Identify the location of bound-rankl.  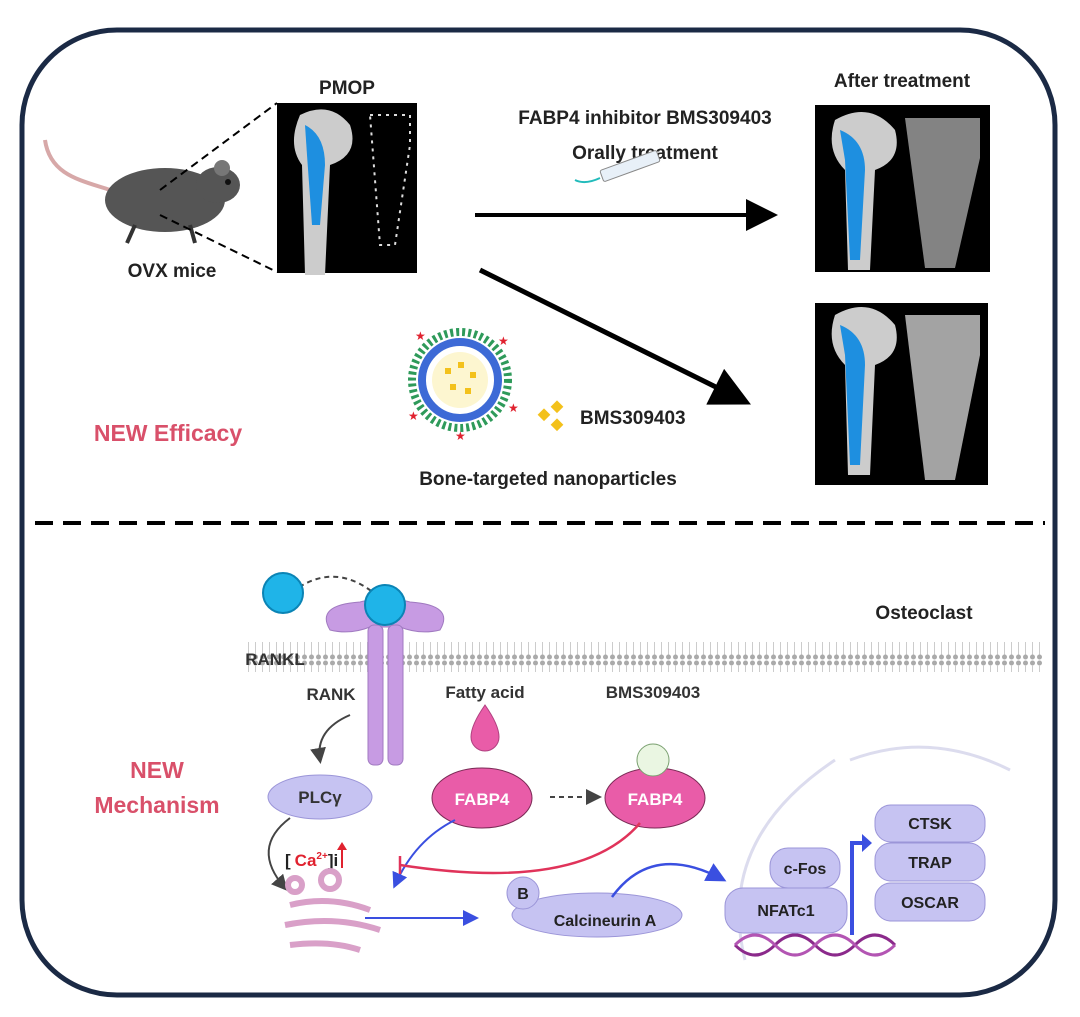
(385, 605).